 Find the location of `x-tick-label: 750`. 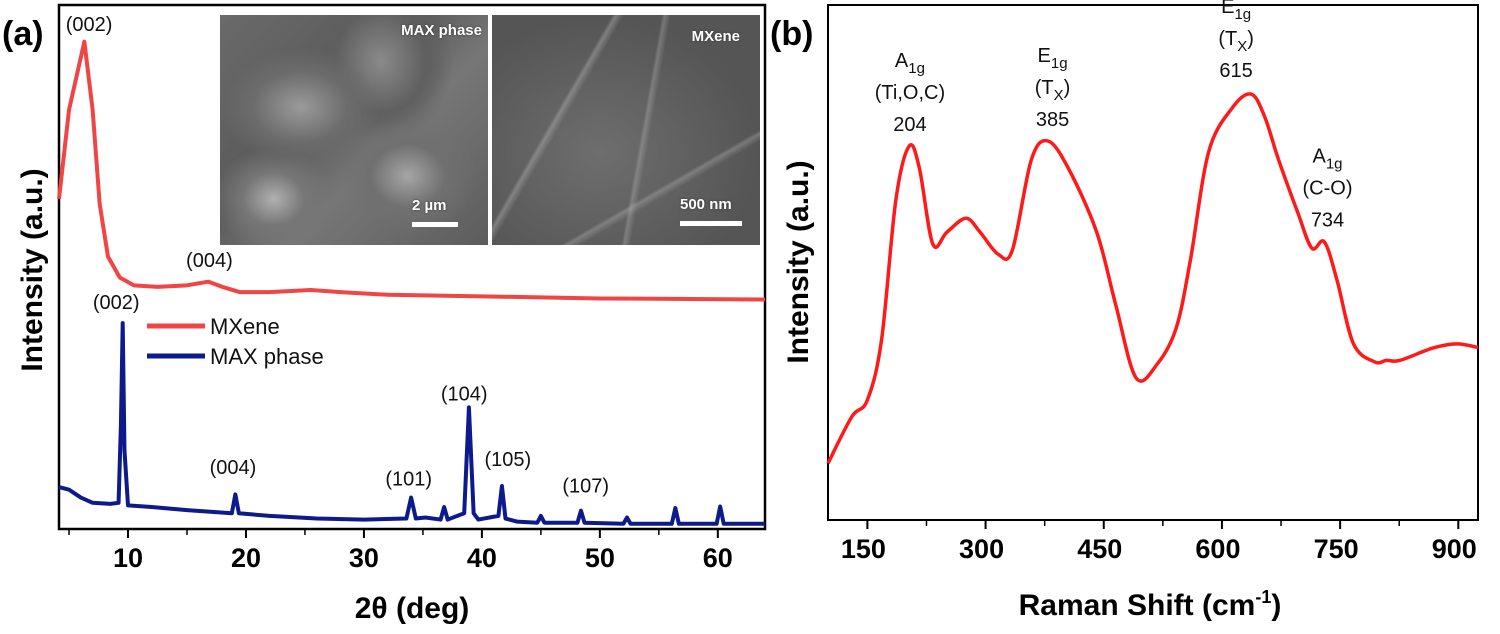

x-tick-label: 750 is located at coordinates (1336, 549).